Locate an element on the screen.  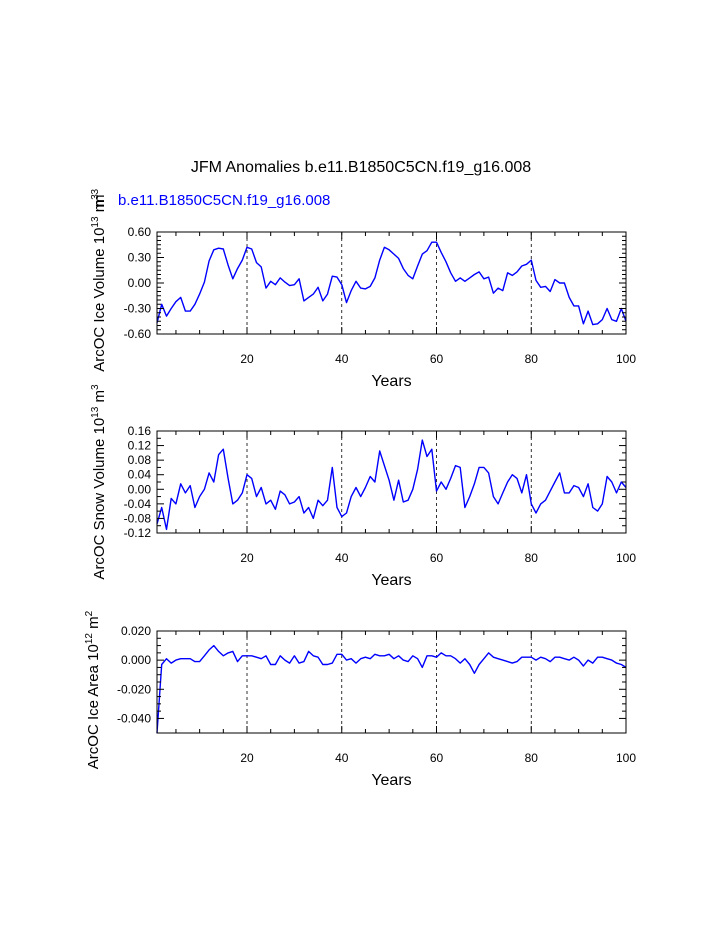
panel1-x-tick-label: 100 is located at coordinates (626, 359).